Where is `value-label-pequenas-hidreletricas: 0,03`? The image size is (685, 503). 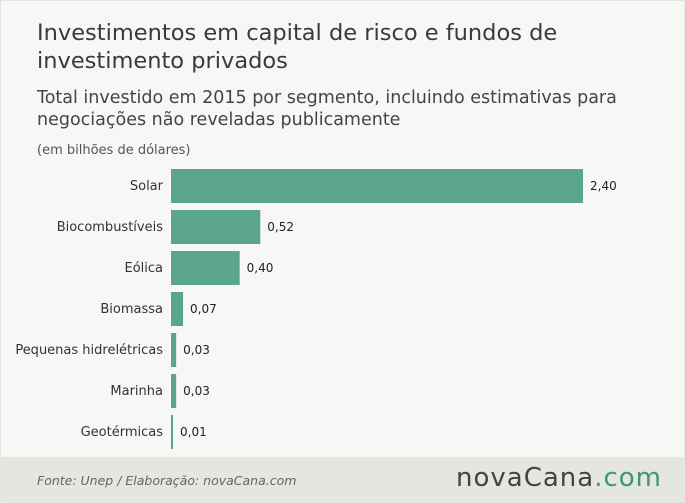 value-label-pequenas-hidreletricas: 0,03 is located at coordinates (196, 350).